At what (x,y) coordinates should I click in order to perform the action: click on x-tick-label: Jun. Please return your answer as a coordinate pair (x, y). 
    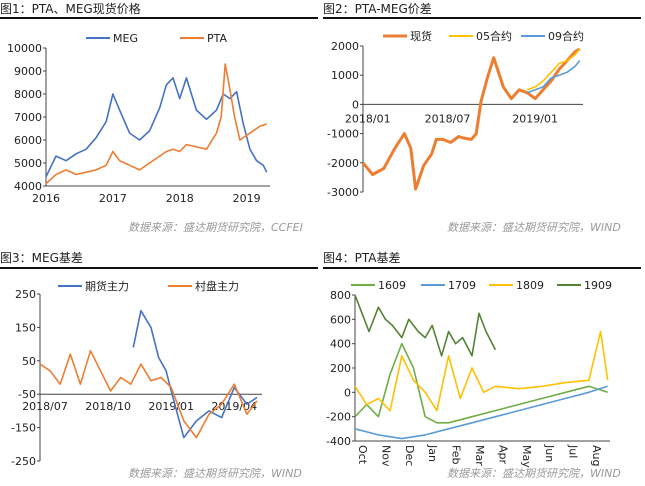
    Looking at the image, I should click on (549, 453).